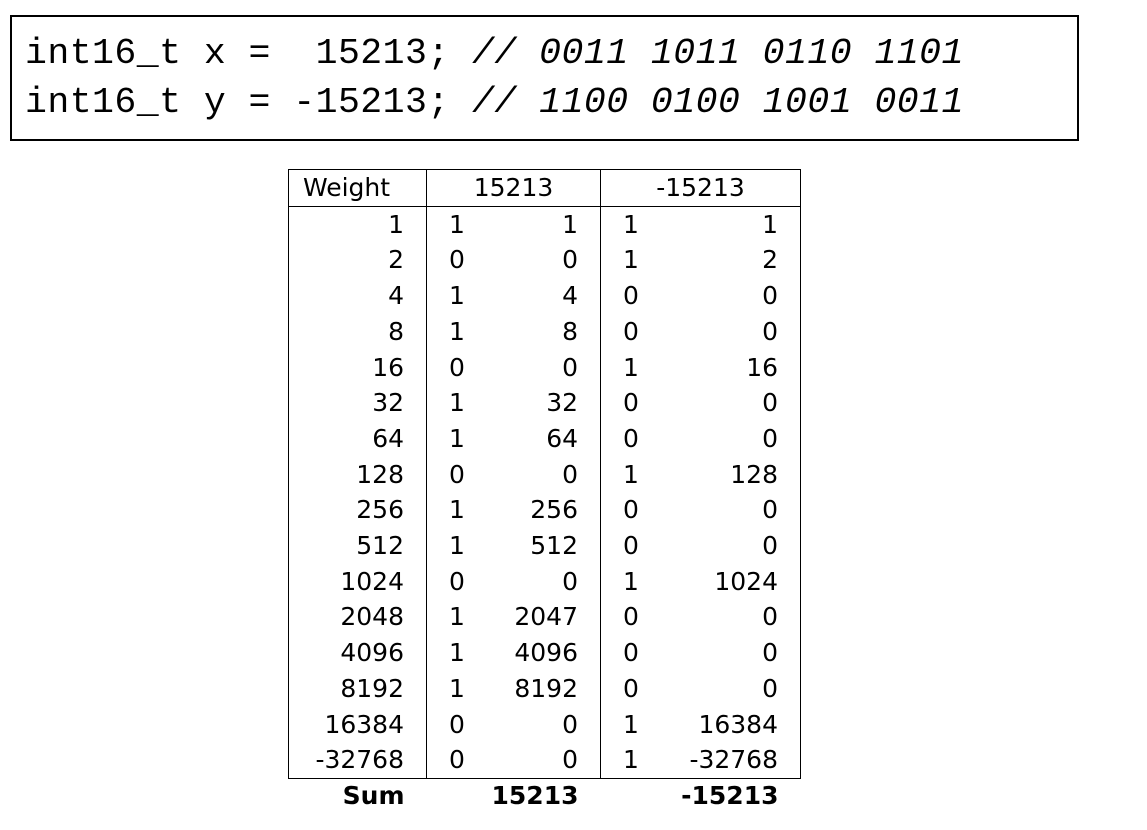 The width and height of the screenshot is (1147, 830). What do you see at coordinates (357, 653) in the screenshot?
I see `cell-weight: 4096` at bounding box center [357, 653].